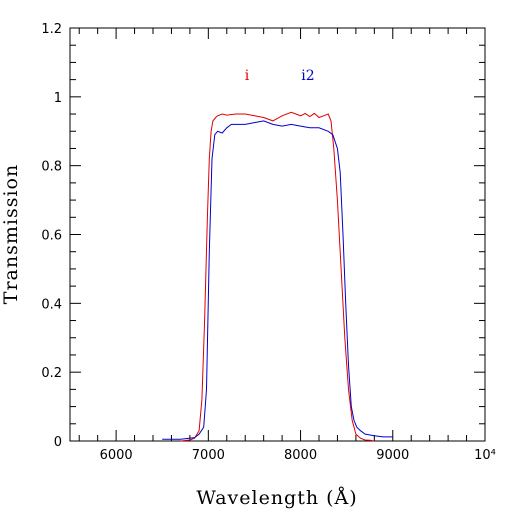 This screenshot has width=512, height=512. I want to click on y-tick-label: 0.8, so click(51, 167).